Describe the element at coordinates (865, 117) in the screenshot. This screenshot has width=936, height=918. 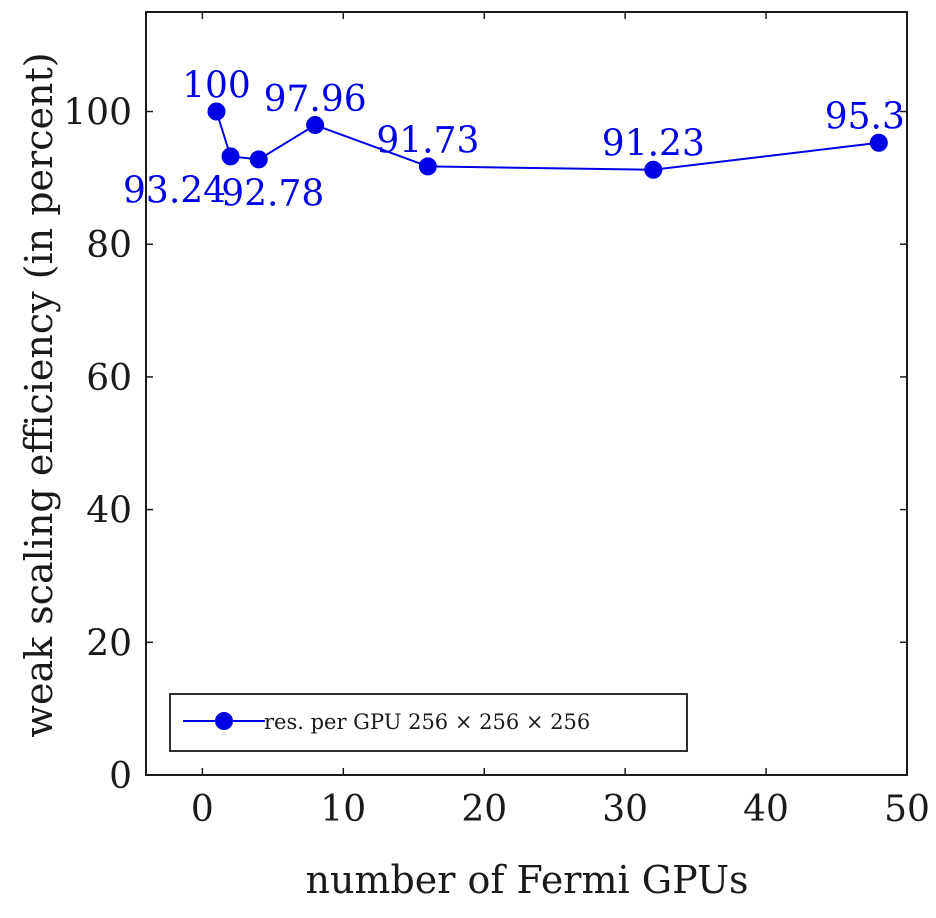
I see `data-label: 95.3` at that location.